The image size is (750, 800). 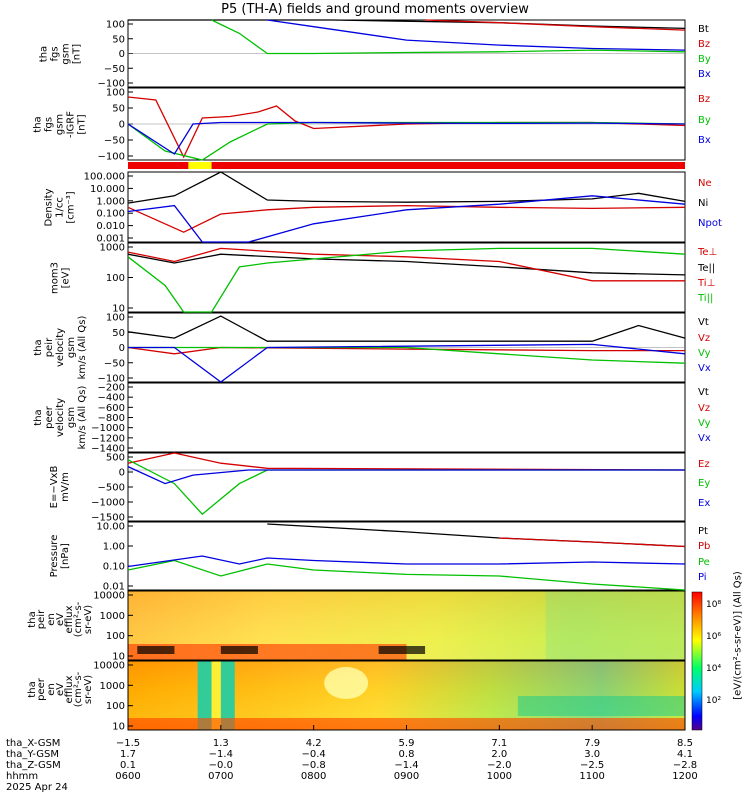 What do you see at coordinates (714, 669) in the screenshot?
I see `colorbar-tick-label: 10⁴` at bounding box center [714, 669].